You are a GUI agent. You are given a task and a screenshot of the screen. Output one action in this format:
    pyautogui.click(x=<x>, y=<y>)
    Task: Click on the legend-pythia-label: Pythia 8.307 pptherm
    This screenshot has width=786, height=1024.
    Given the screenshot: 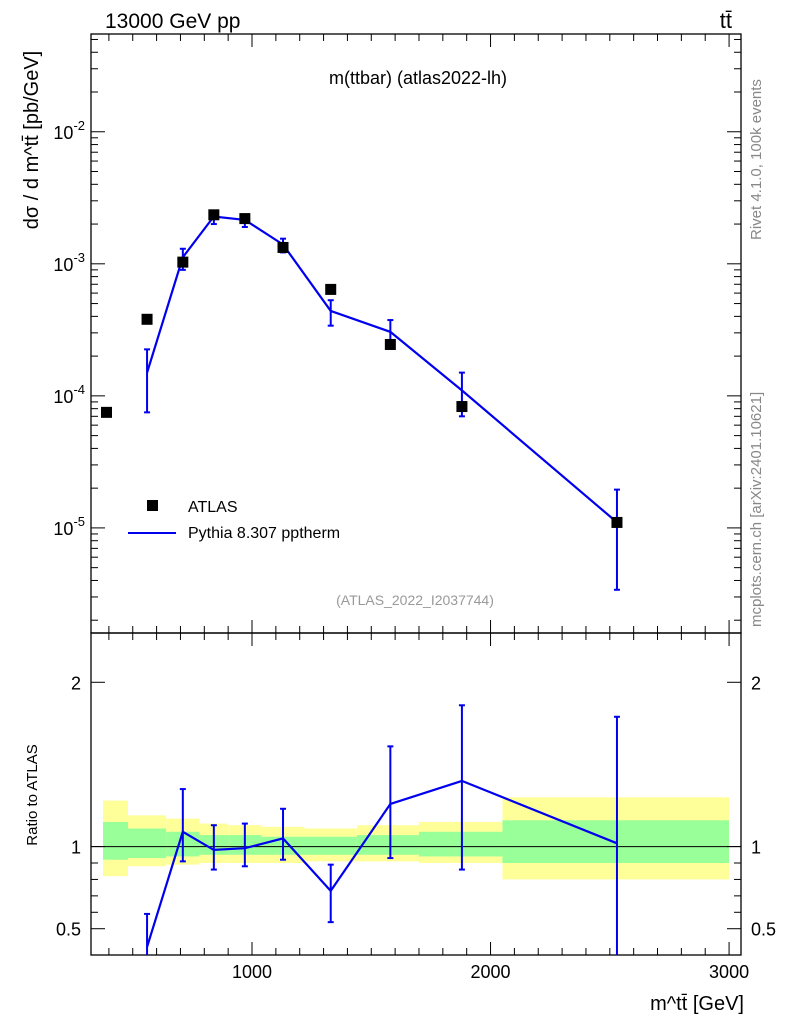 What is the action you would take?
    pyautogui.click(x=264, y=533)
    